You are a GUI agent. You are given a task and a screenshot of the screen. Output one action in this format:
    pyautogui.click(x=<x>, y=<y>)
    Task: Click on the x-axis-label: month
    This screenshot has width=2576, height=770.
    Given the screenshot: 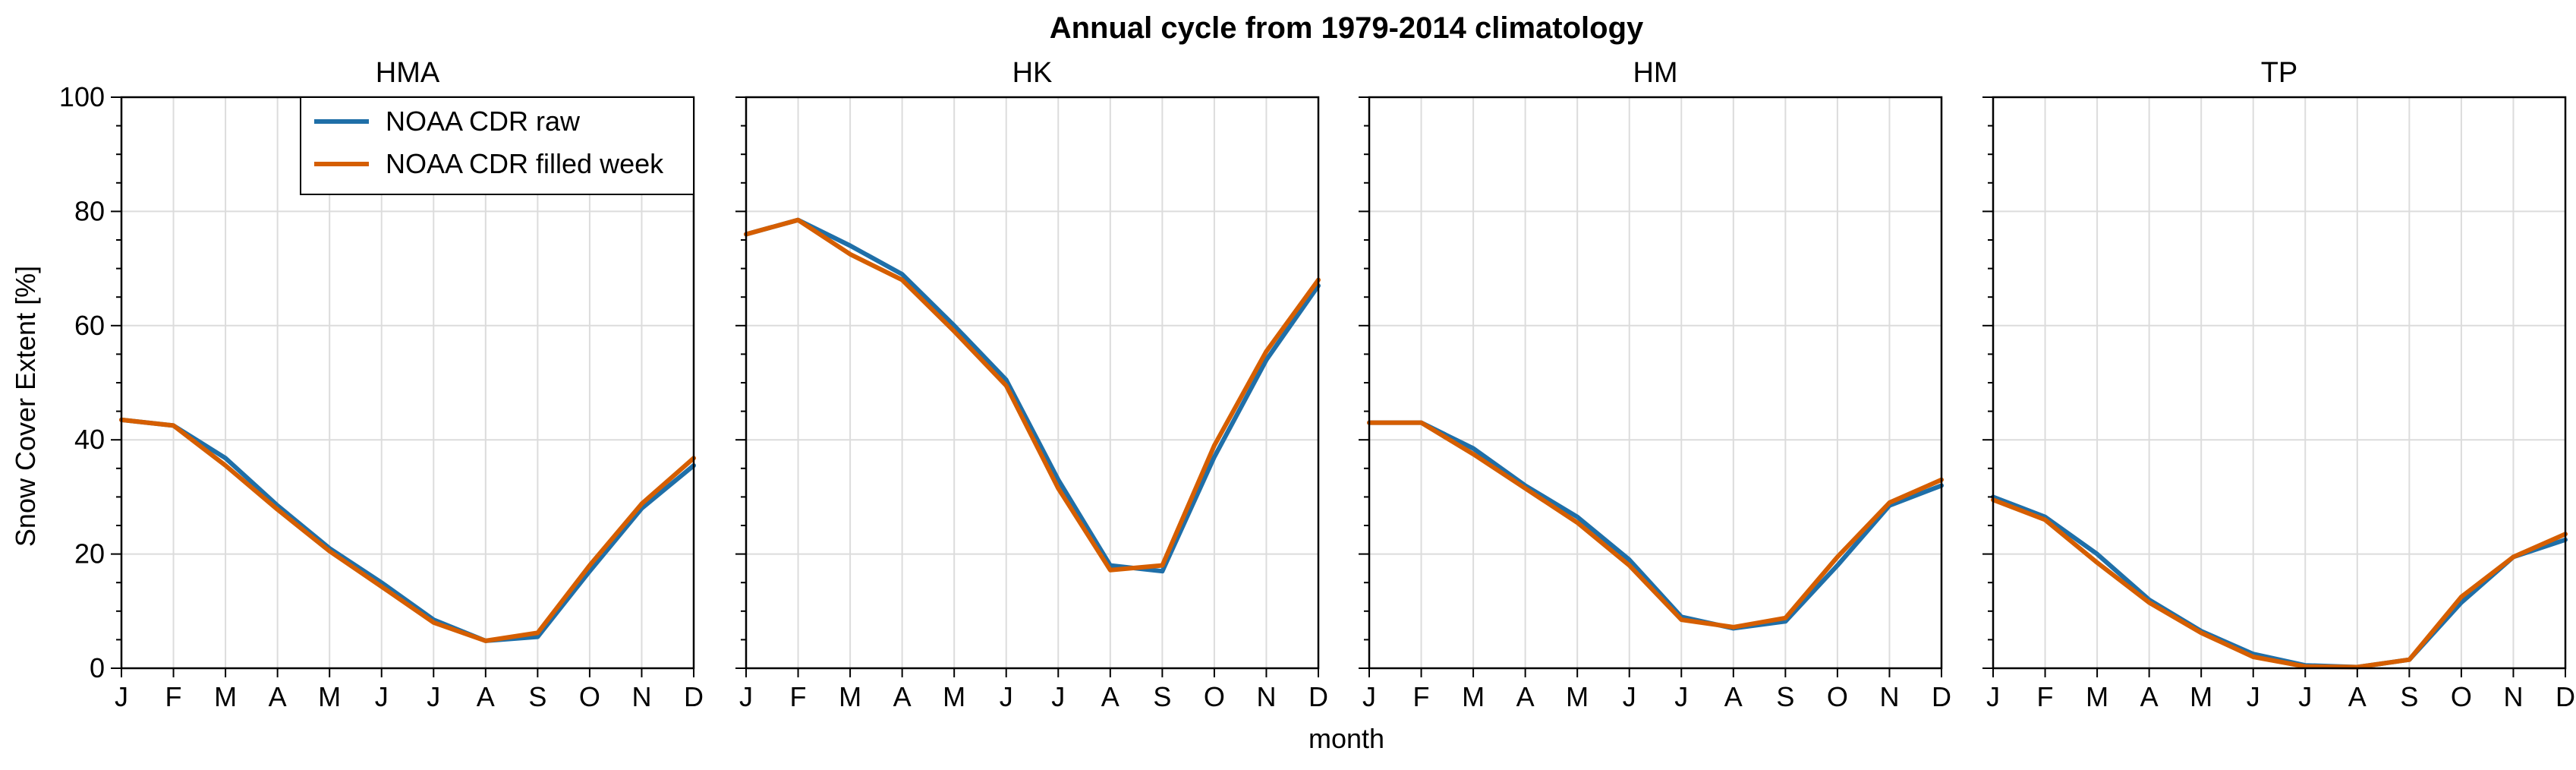 What is the action you would take?
    pyautogui.click(x=1346, y=739)
    